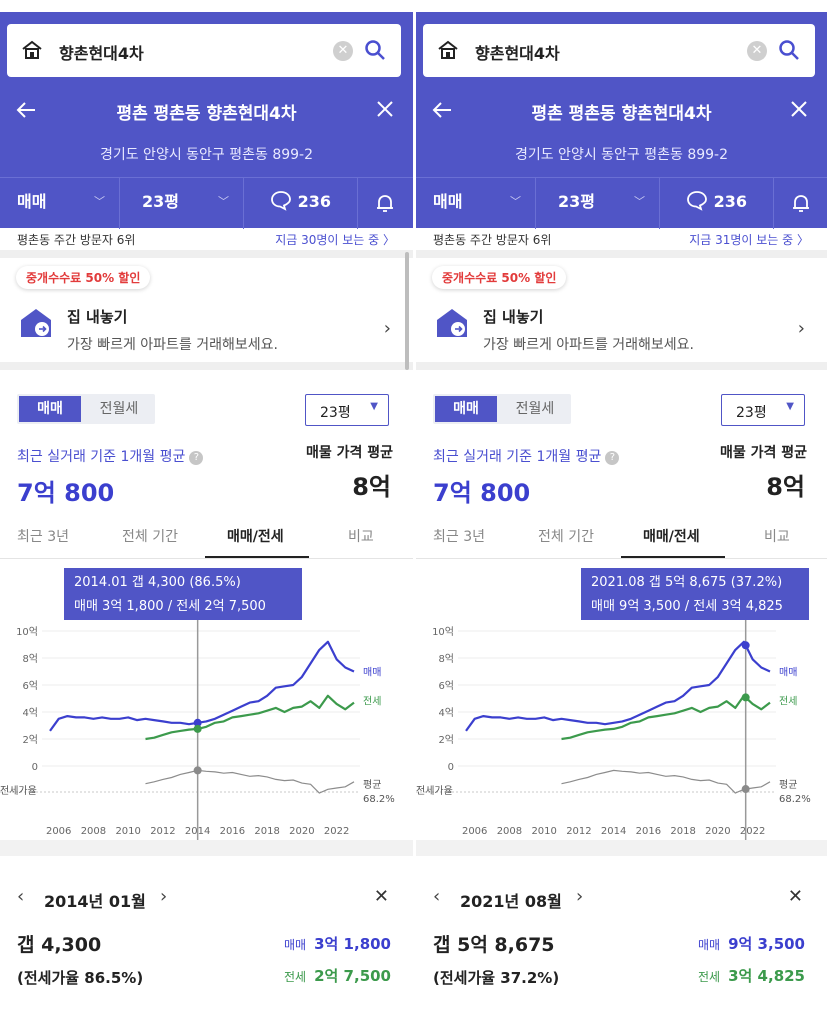 The width and height of the screenshot is (827, 1010). I want to click on complex-title: 평촌 평촌동 향촌현대4차, so click(621, 114).